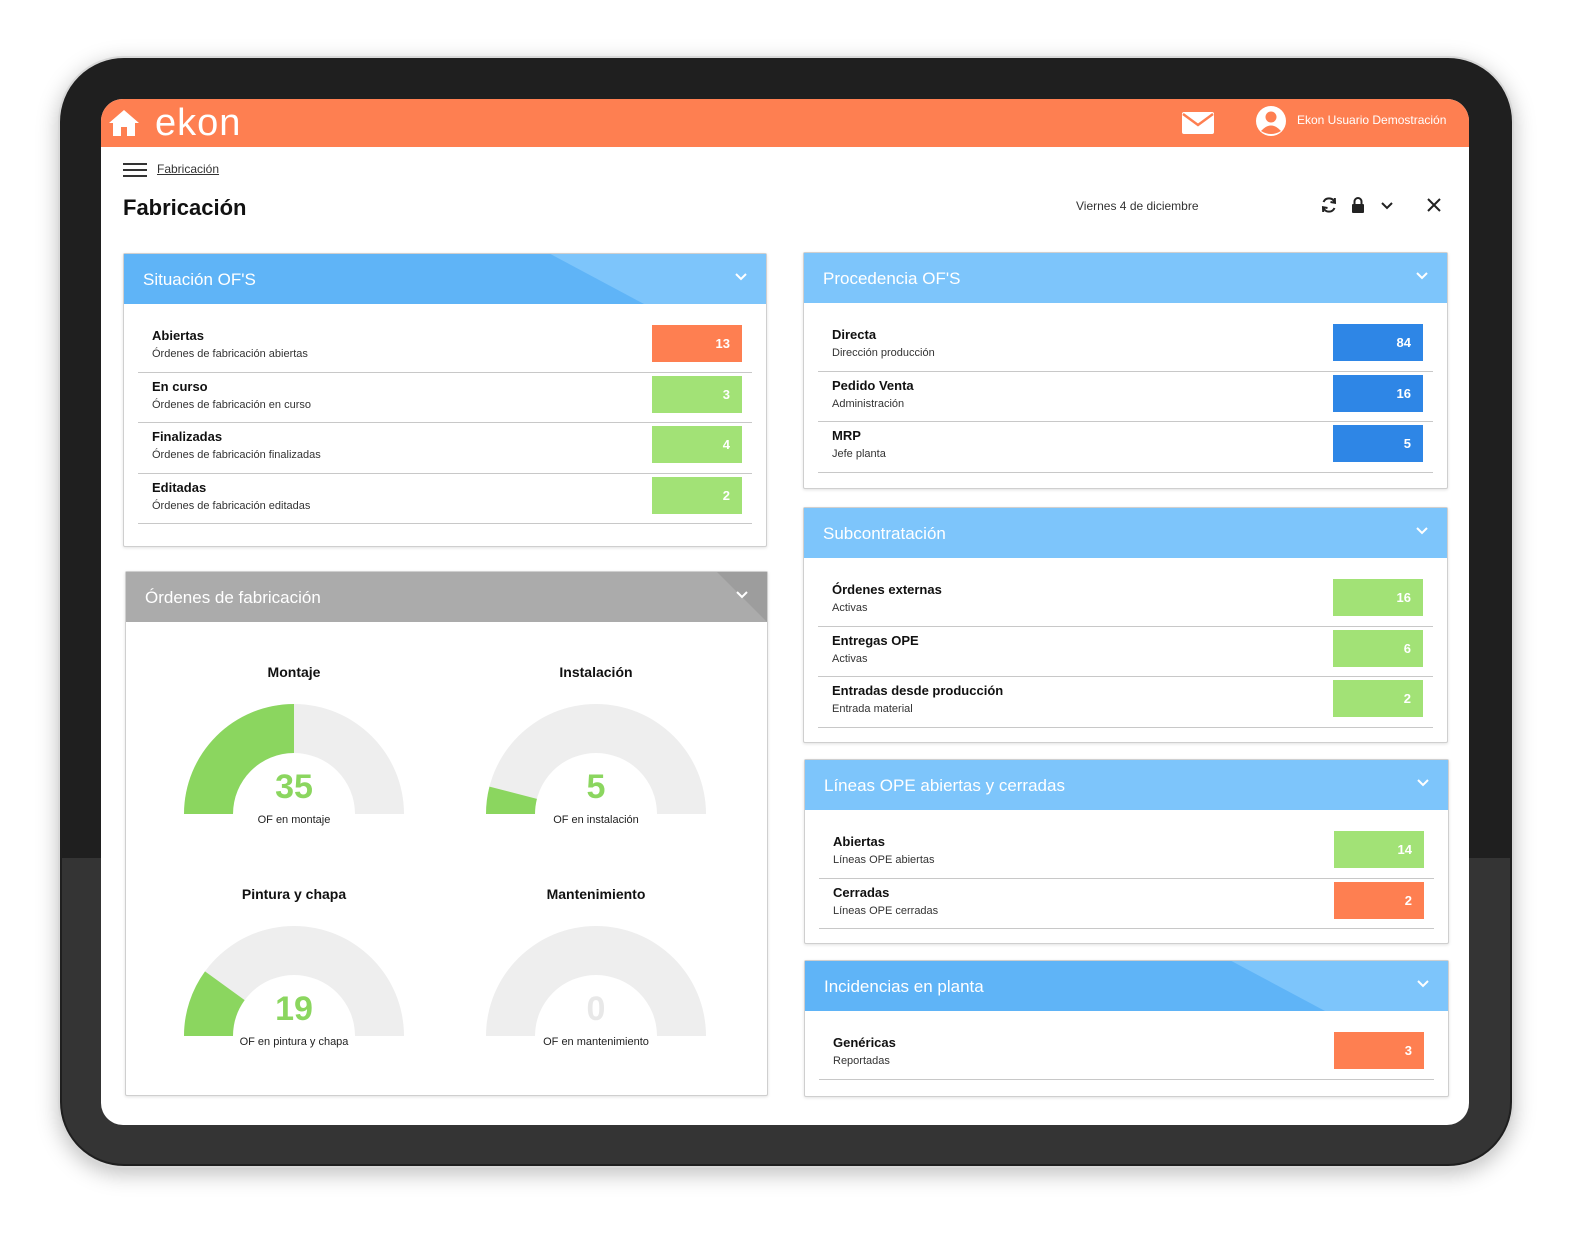 The height and width of the screenshot is (1240, 1592). What do you see at coordinates (1378, 648) in the screenshot?
I see `count-badge: 6` at bounding box center [1378, 648].